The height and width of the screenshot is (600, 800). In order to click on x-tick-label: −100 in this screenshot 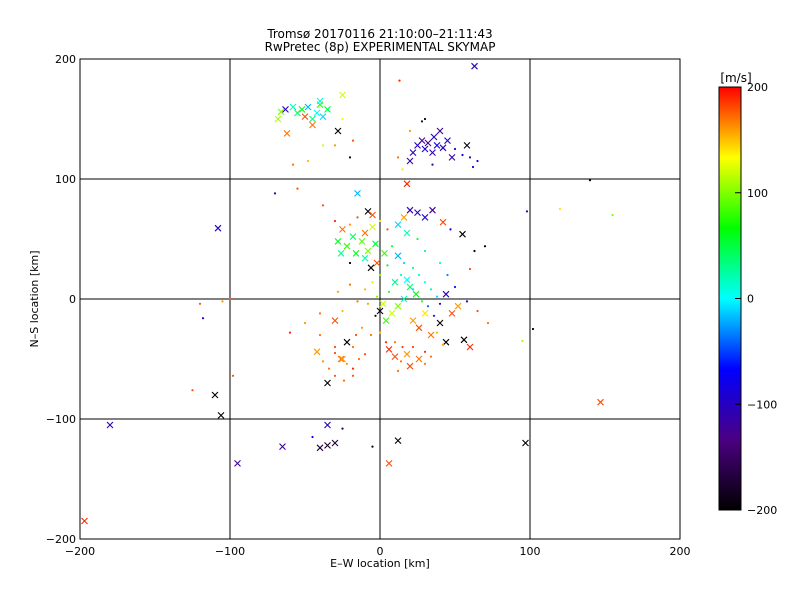, I will do `click(230, 551)`.